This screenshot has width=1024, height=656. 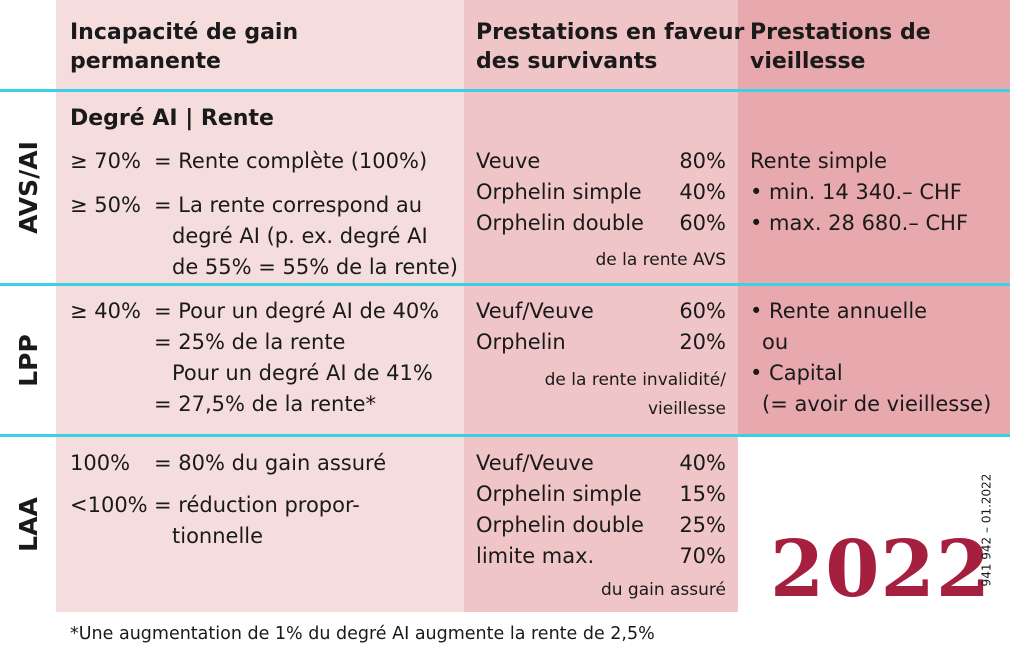 What do you see at coordinates (881, 569) in the screenshot?
I see `year-label: 2022` at bounding box center [881, 569].